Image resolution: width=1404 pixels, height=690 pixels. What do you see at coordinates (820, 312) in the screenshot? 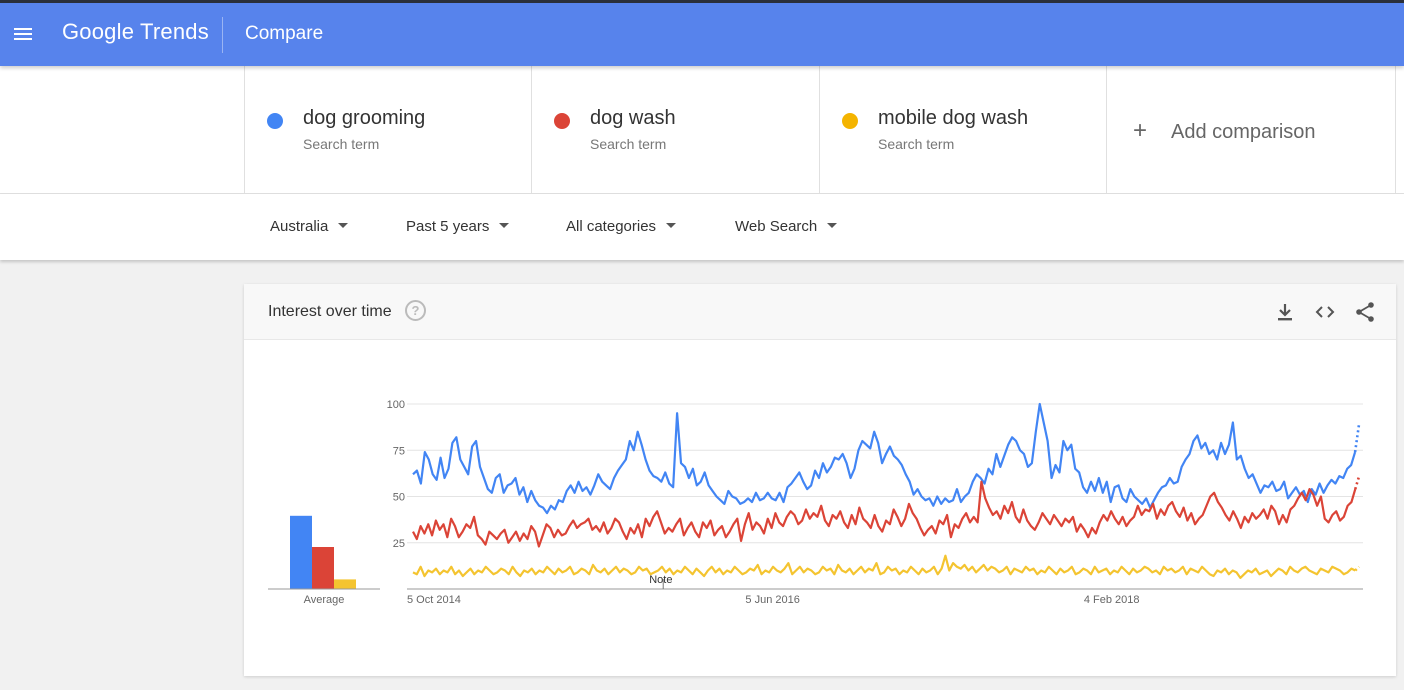
I see `card-header: Interest over time ?` at bounding box center [820, 312].